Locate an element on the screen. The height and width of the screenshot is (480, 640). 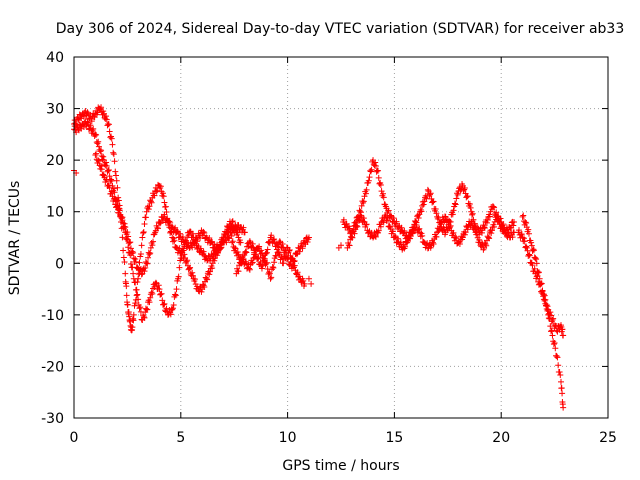
x-tick-label: 5 is located at coordinates (180, 438).